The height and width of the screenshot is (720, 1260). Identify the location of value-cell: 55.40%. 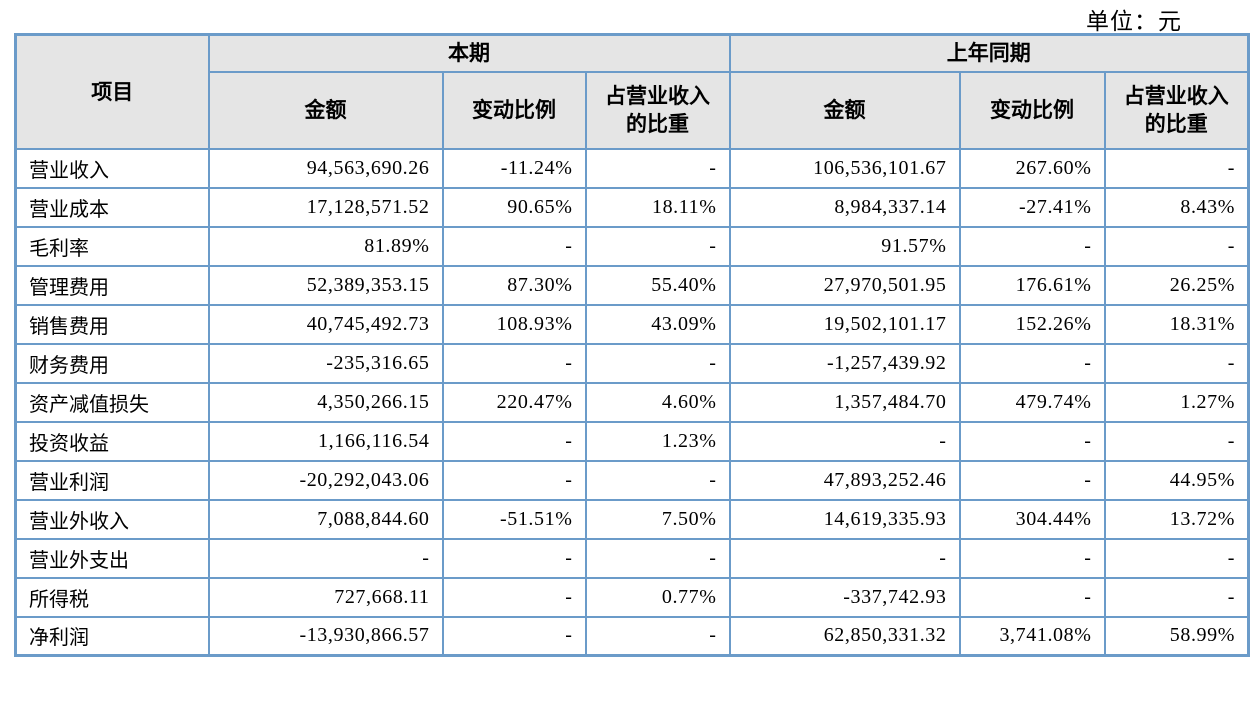
(657, 285).